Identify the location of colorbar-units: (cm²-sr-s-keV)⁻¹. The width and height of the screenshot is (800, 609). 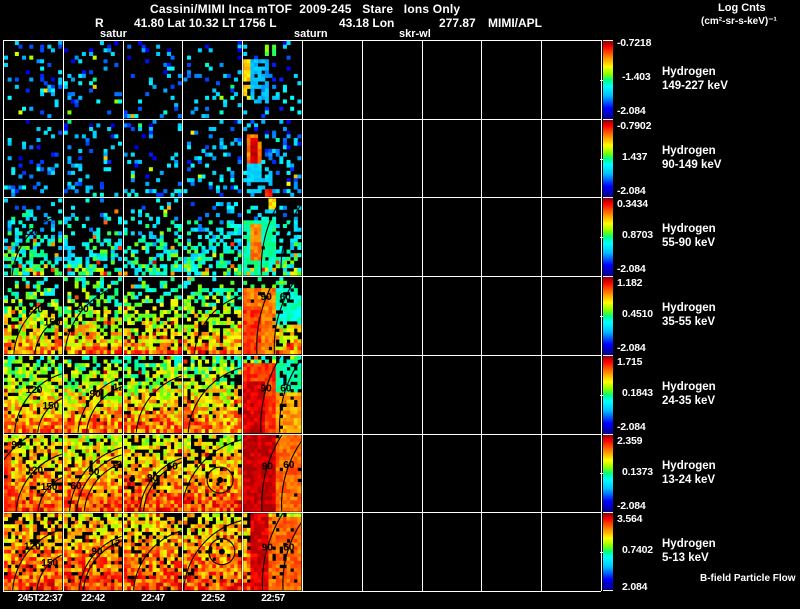
(739, 21).